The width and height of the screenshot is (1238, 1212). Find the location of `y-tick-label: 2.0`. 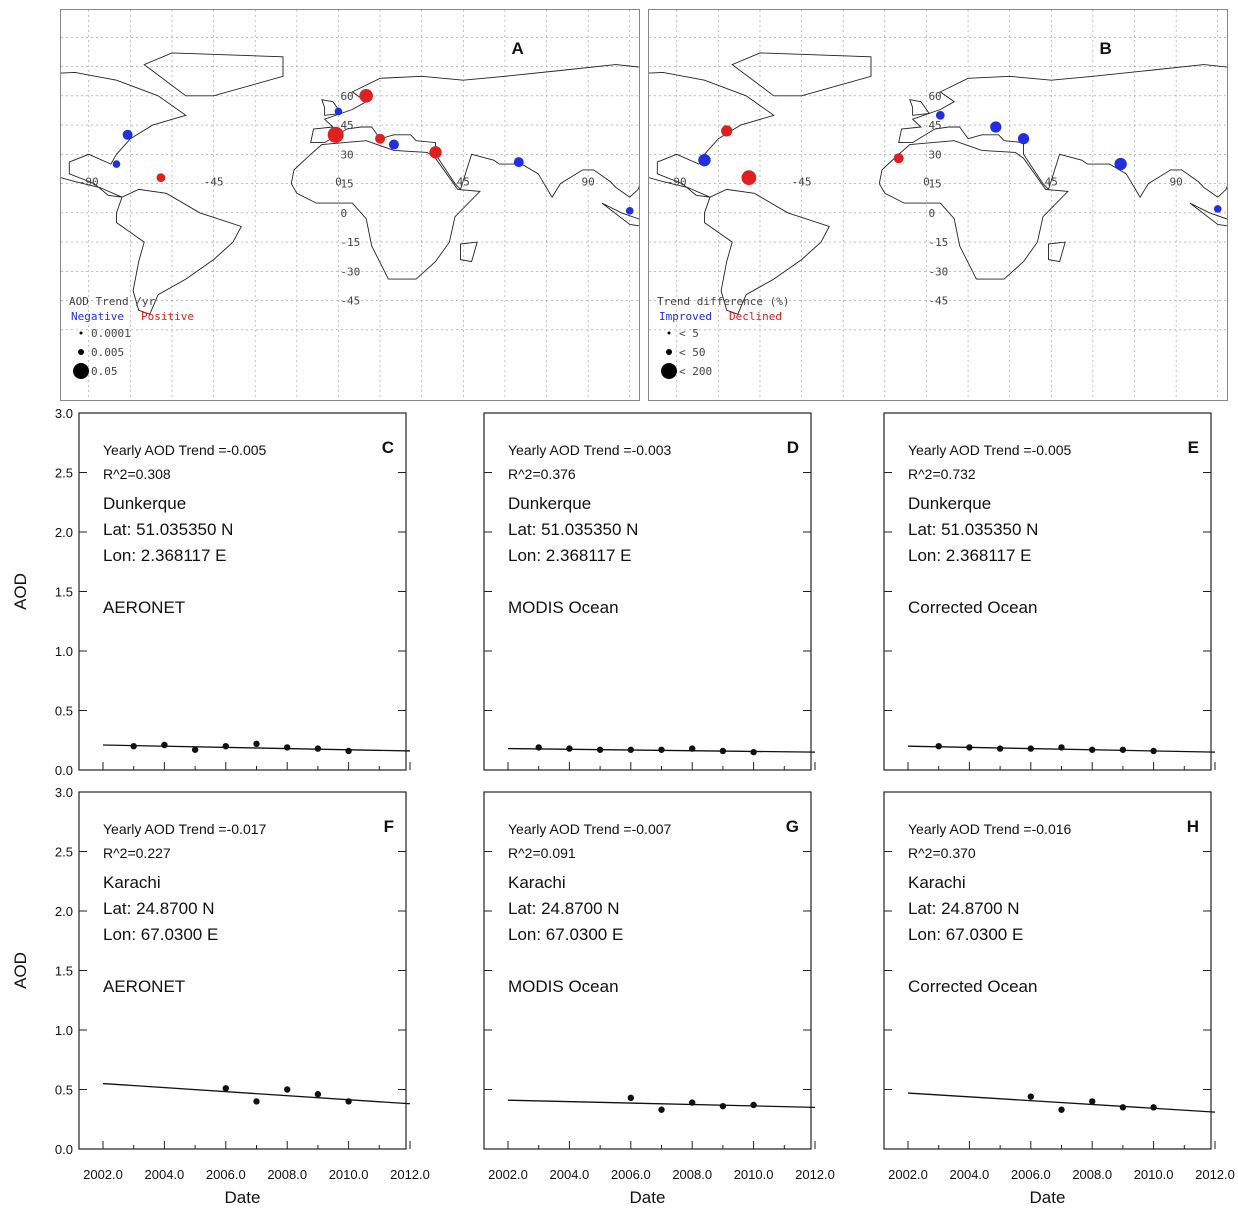

y-tick-label: 2.0 is located at coordinates (64, 911).